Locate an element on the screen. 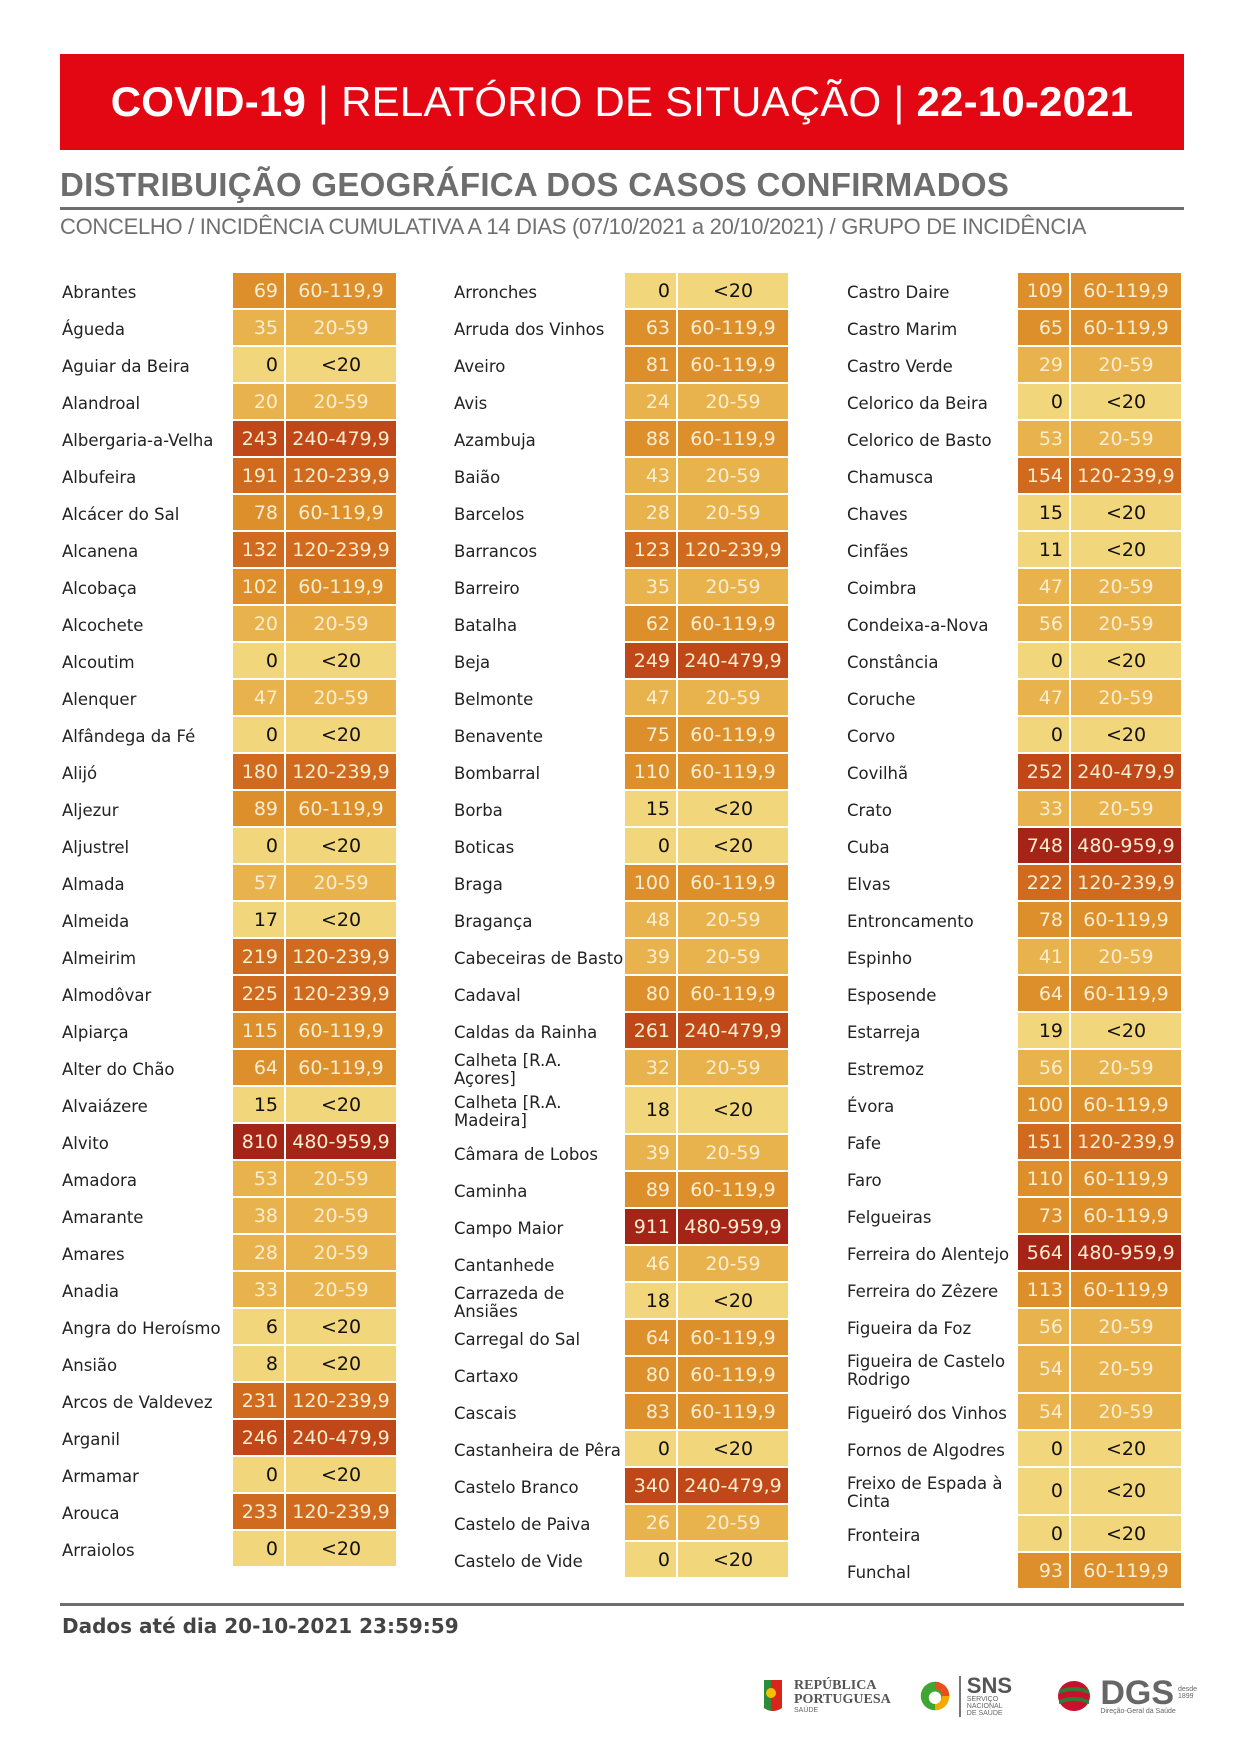 This screenshot has width=1240, height=1752. municipality-name: Aguiar da Beira is located at coordinates (126, 366).